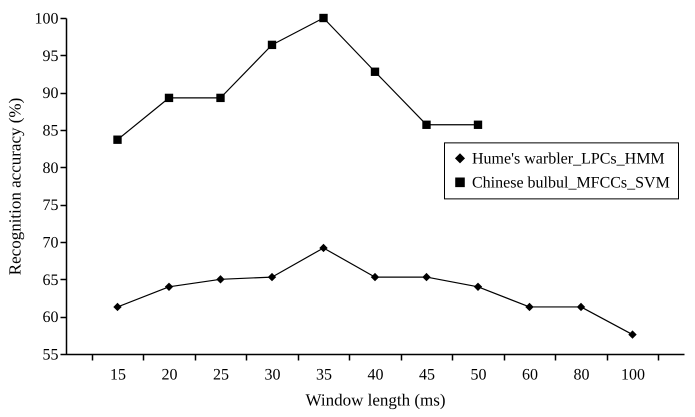 The image size is (695, 417). Describe the element at coordinates (582, 375) in the screenshot. I see `x-tick-label: 80` at that location.